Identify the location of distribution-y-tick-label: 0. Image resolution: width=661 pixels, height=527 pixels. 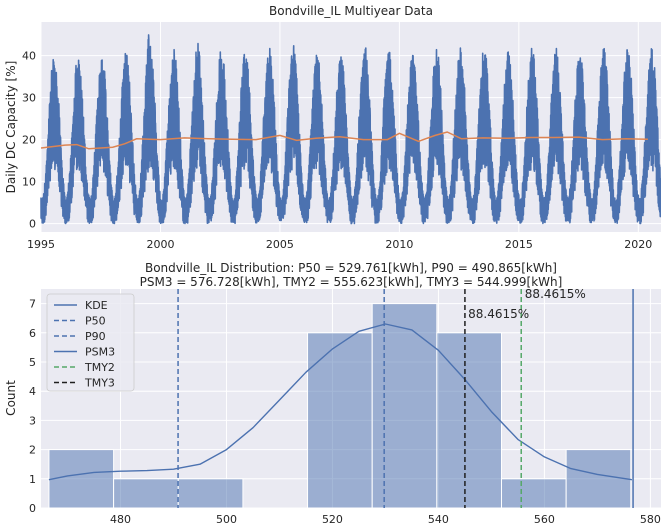
(32, 508).